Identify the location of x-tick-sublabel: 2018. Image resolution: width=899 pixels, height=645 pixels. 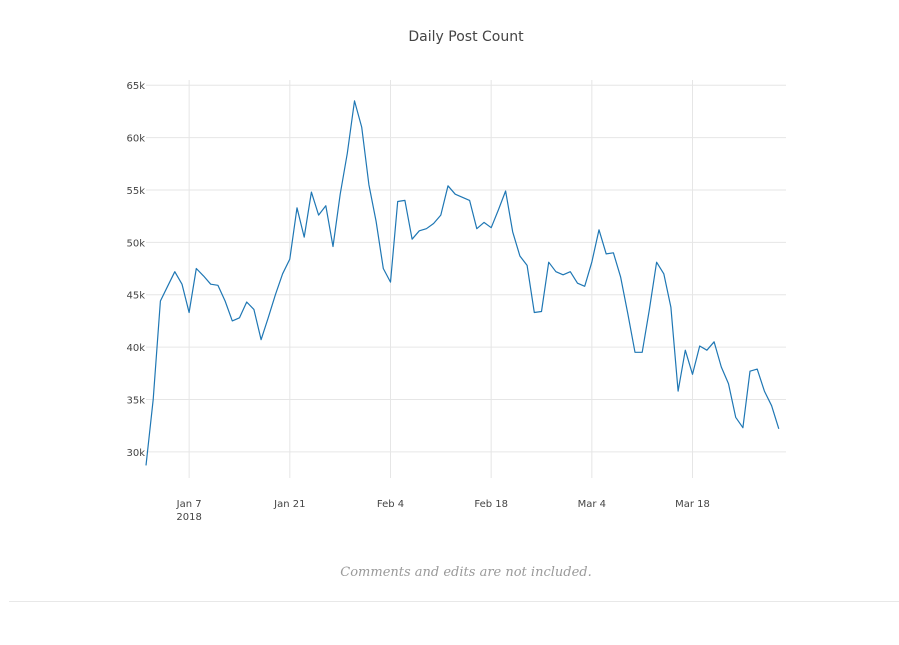
(188, 517).